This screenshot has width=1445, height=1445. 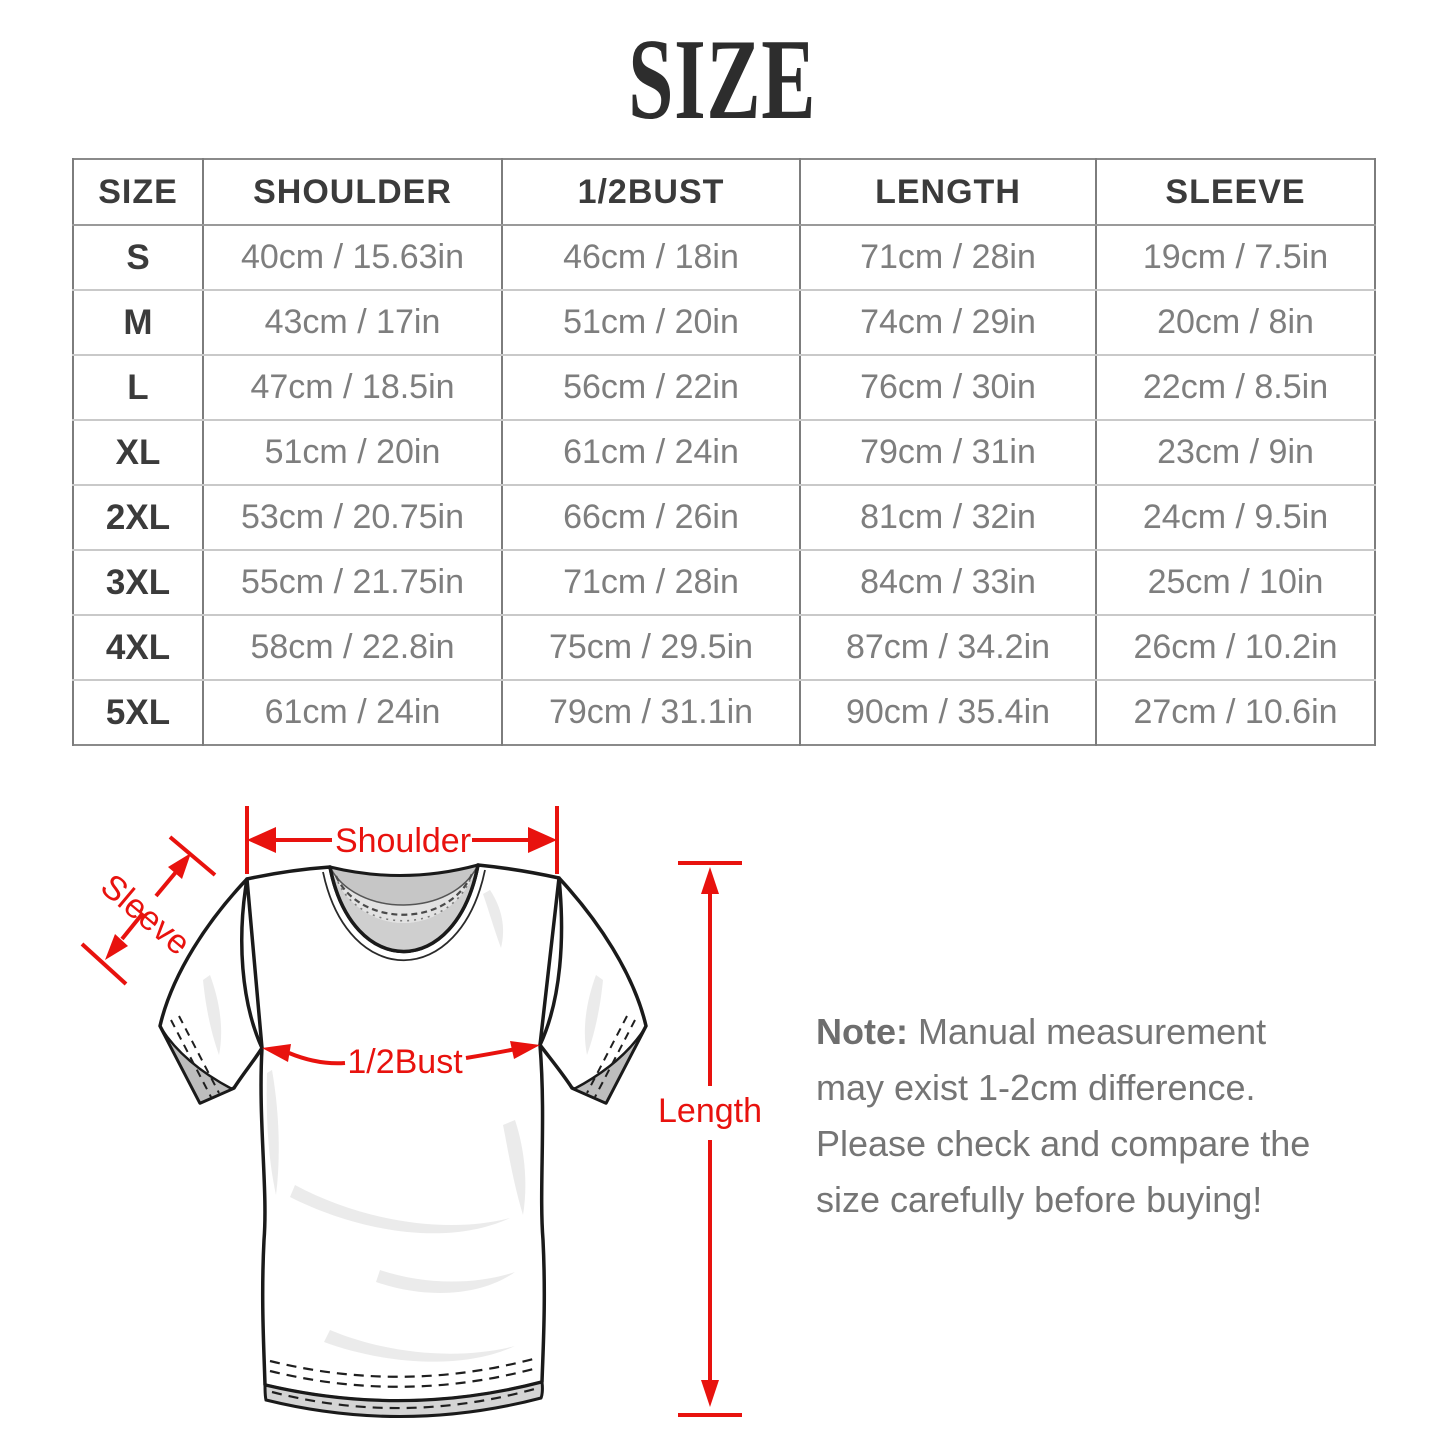 I want to click on length-label: Length, so click(x=710, y=1111).